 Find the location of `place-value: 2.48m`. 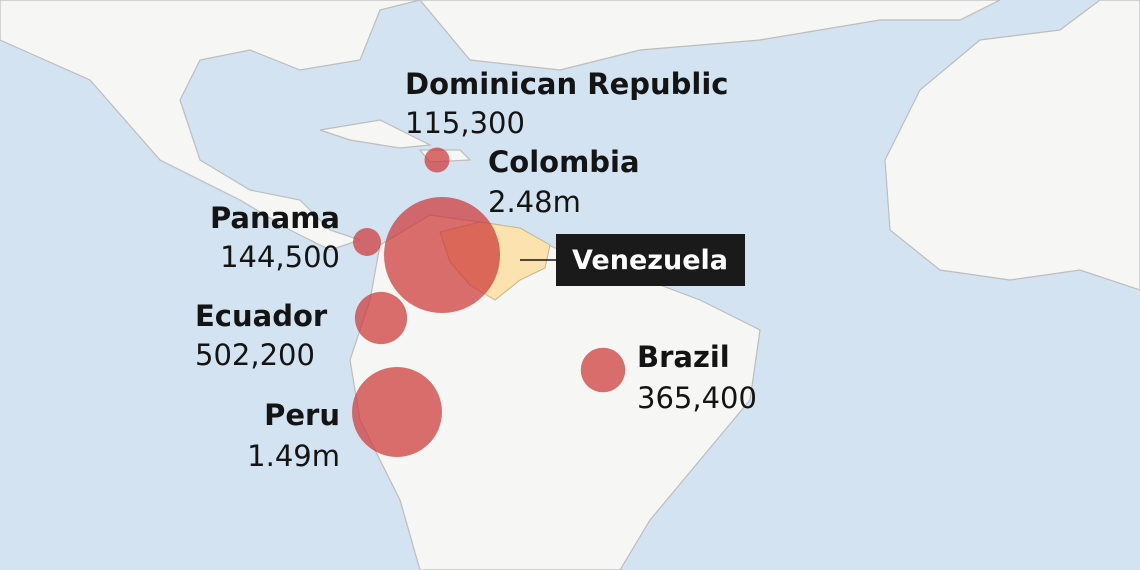

place-value: 2.48m is located at coordinates (534, 202).